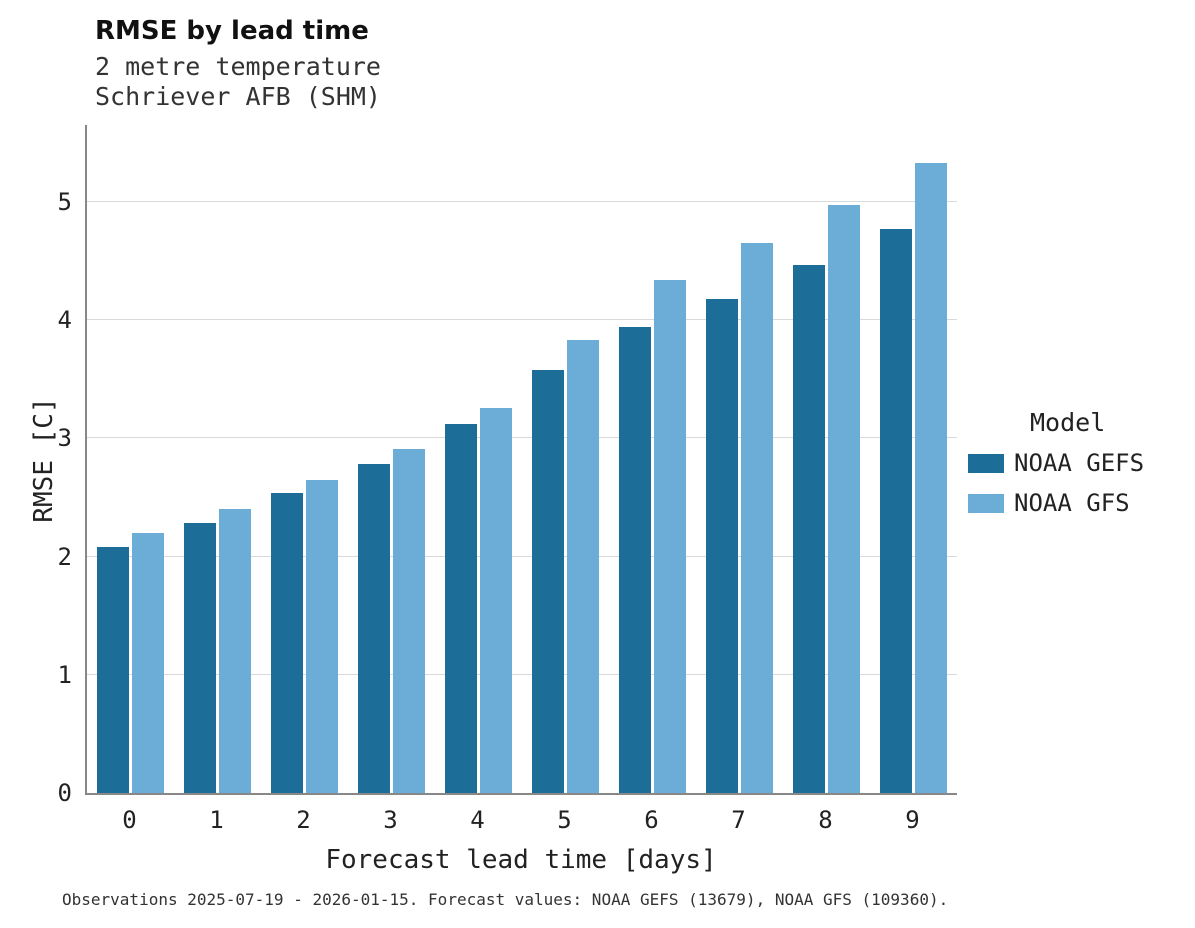 Image resolution: width=1195 pixels, height=928 pixels. Describe the element at coordinates (825, 820) in the screenshot. I see `x-tick-label-8: 8` at that location.